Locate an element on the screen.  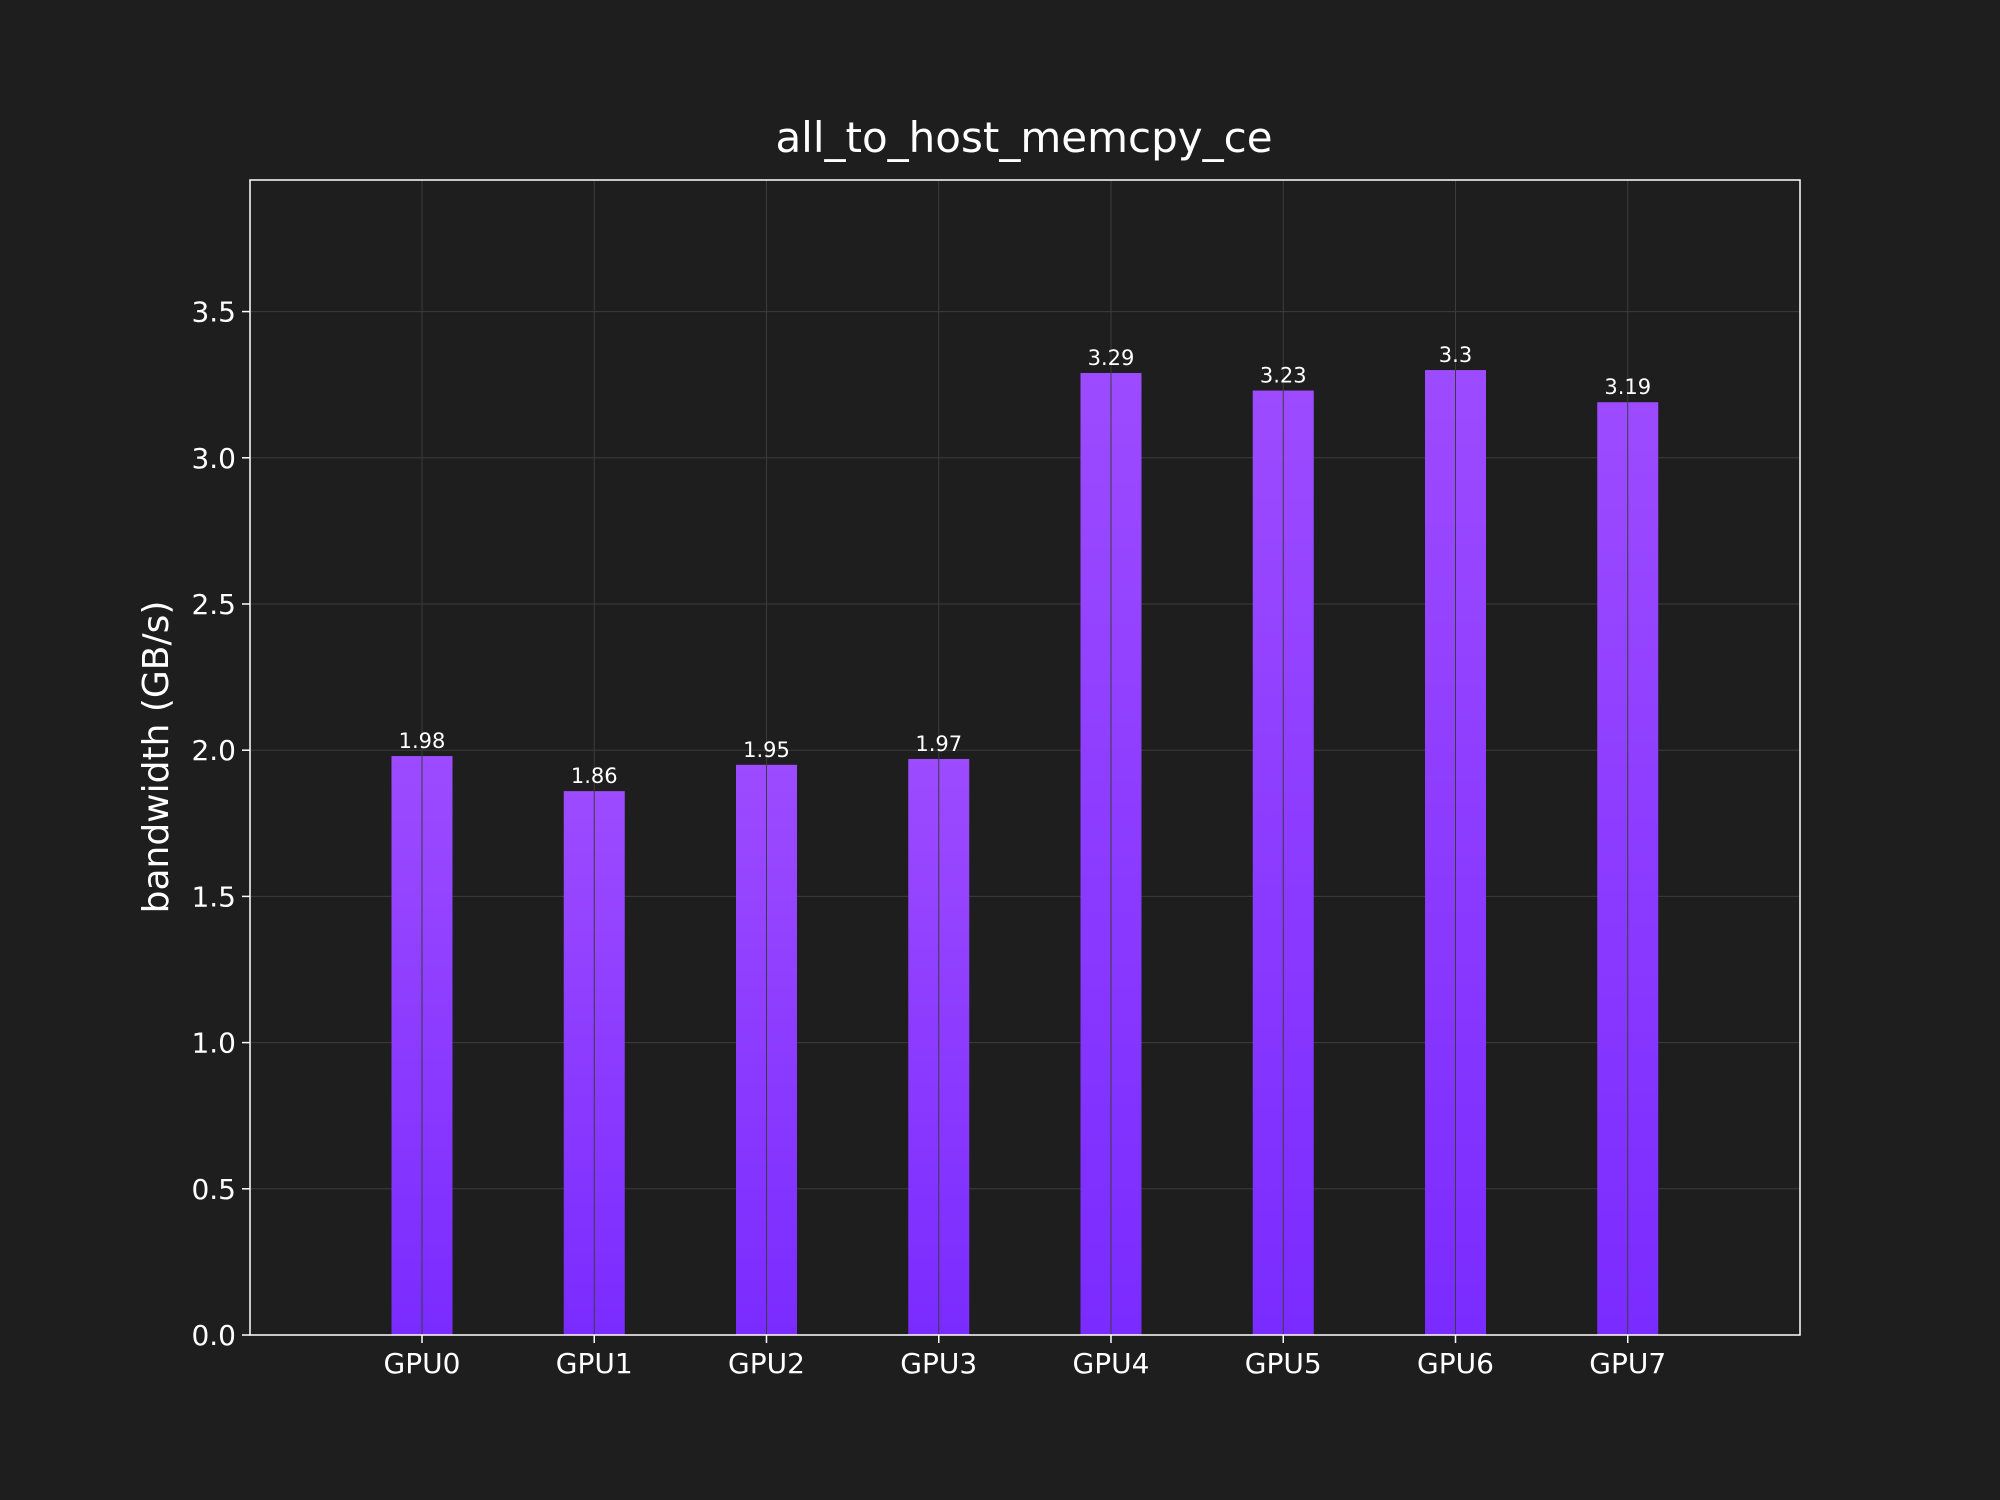
y-tick-label: 3.0 is located at coordinates (213, 458).